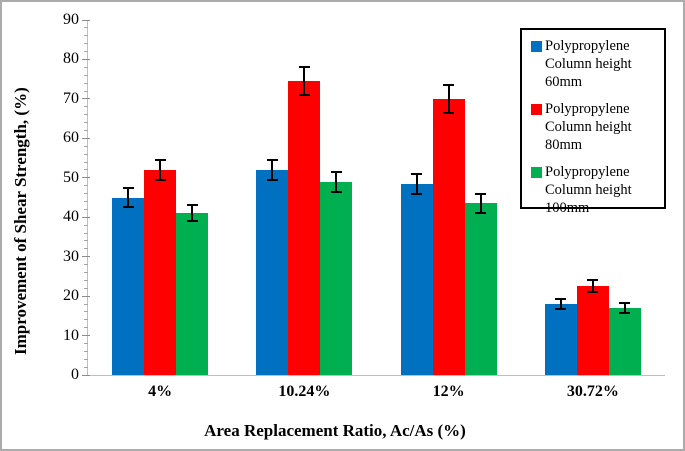 The width and height of the screenshot is (685, 451). Describe the element at coordinates (335, 430) in the screenshot. I see `x-axis-title: Area Replacement Ratio, Ac/As (%)` at that location.